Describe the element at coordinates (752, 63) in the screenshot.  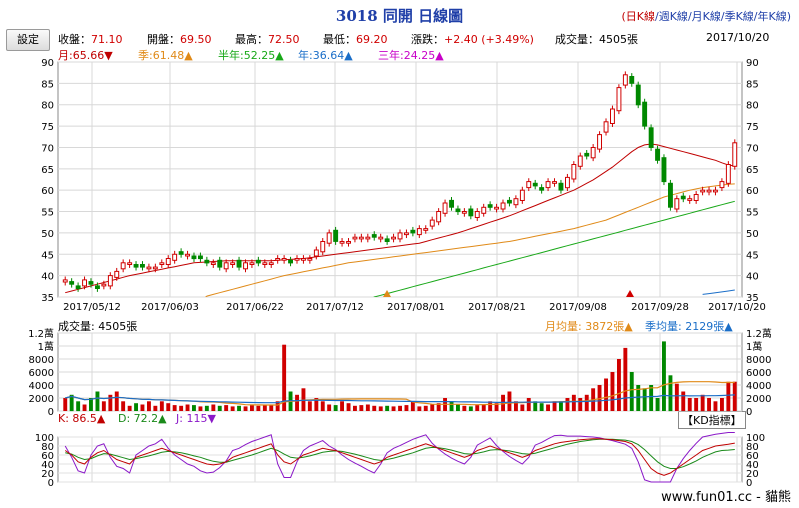
I see `price-tick-right: 90` at that location.